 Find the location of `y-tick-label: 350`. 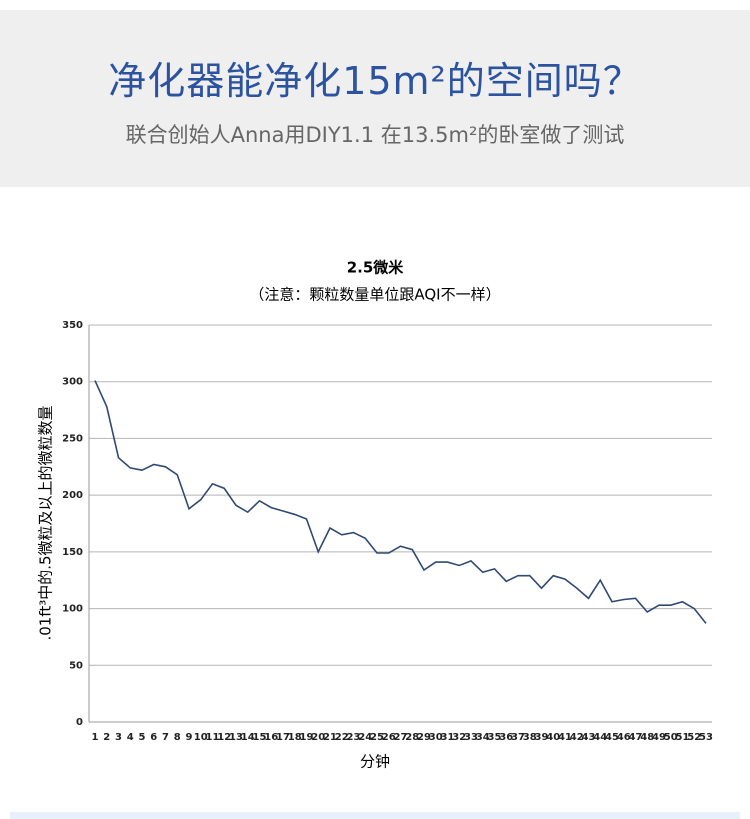

y-tick-label: 350 is located at coordinates (72, 325).